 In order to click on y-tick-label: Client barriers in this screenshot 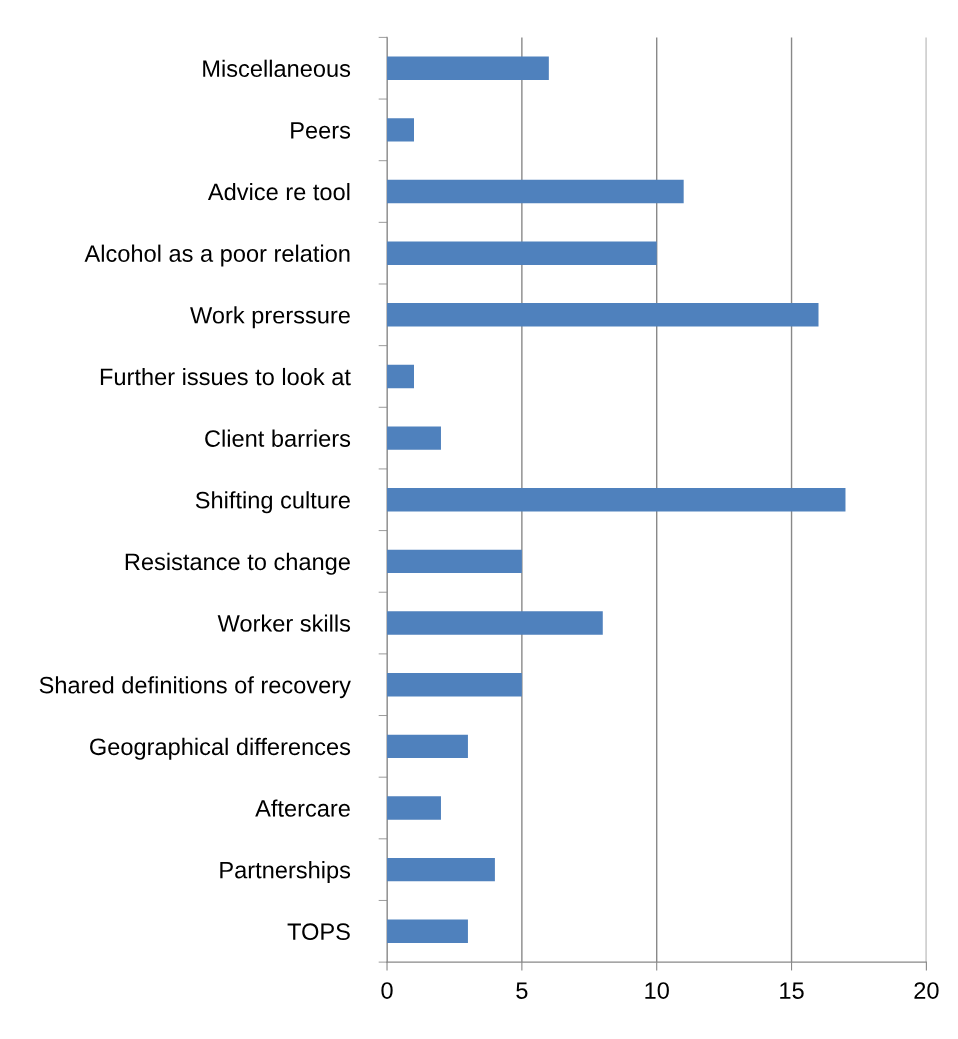, I will do `click(278, 438)`.